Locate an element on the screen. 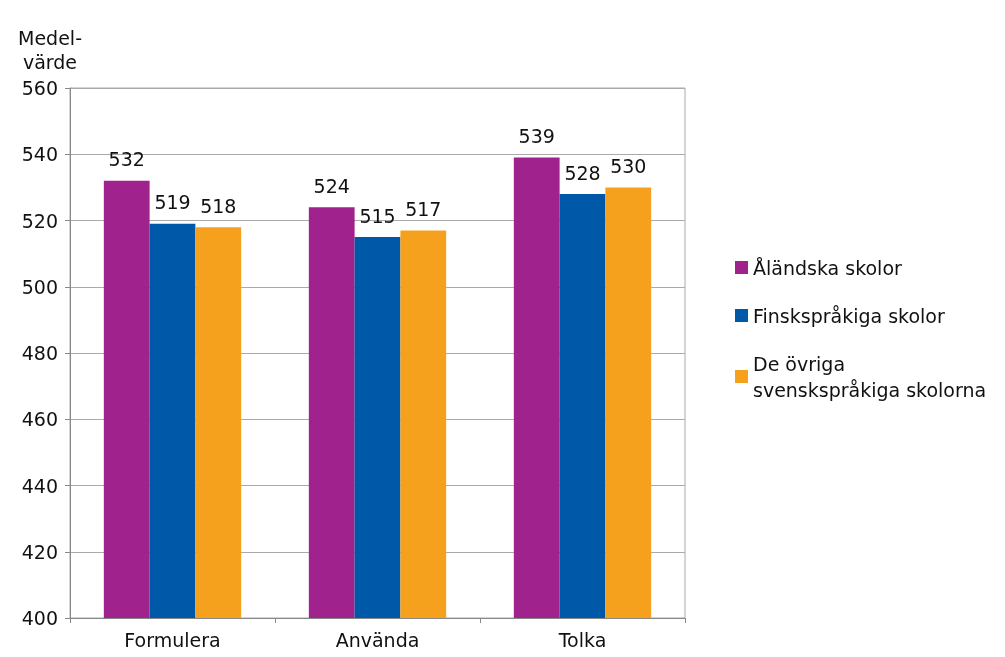 The image size is (1005, 657). x-tick-label: Använda is located at coordinates (377, 639).